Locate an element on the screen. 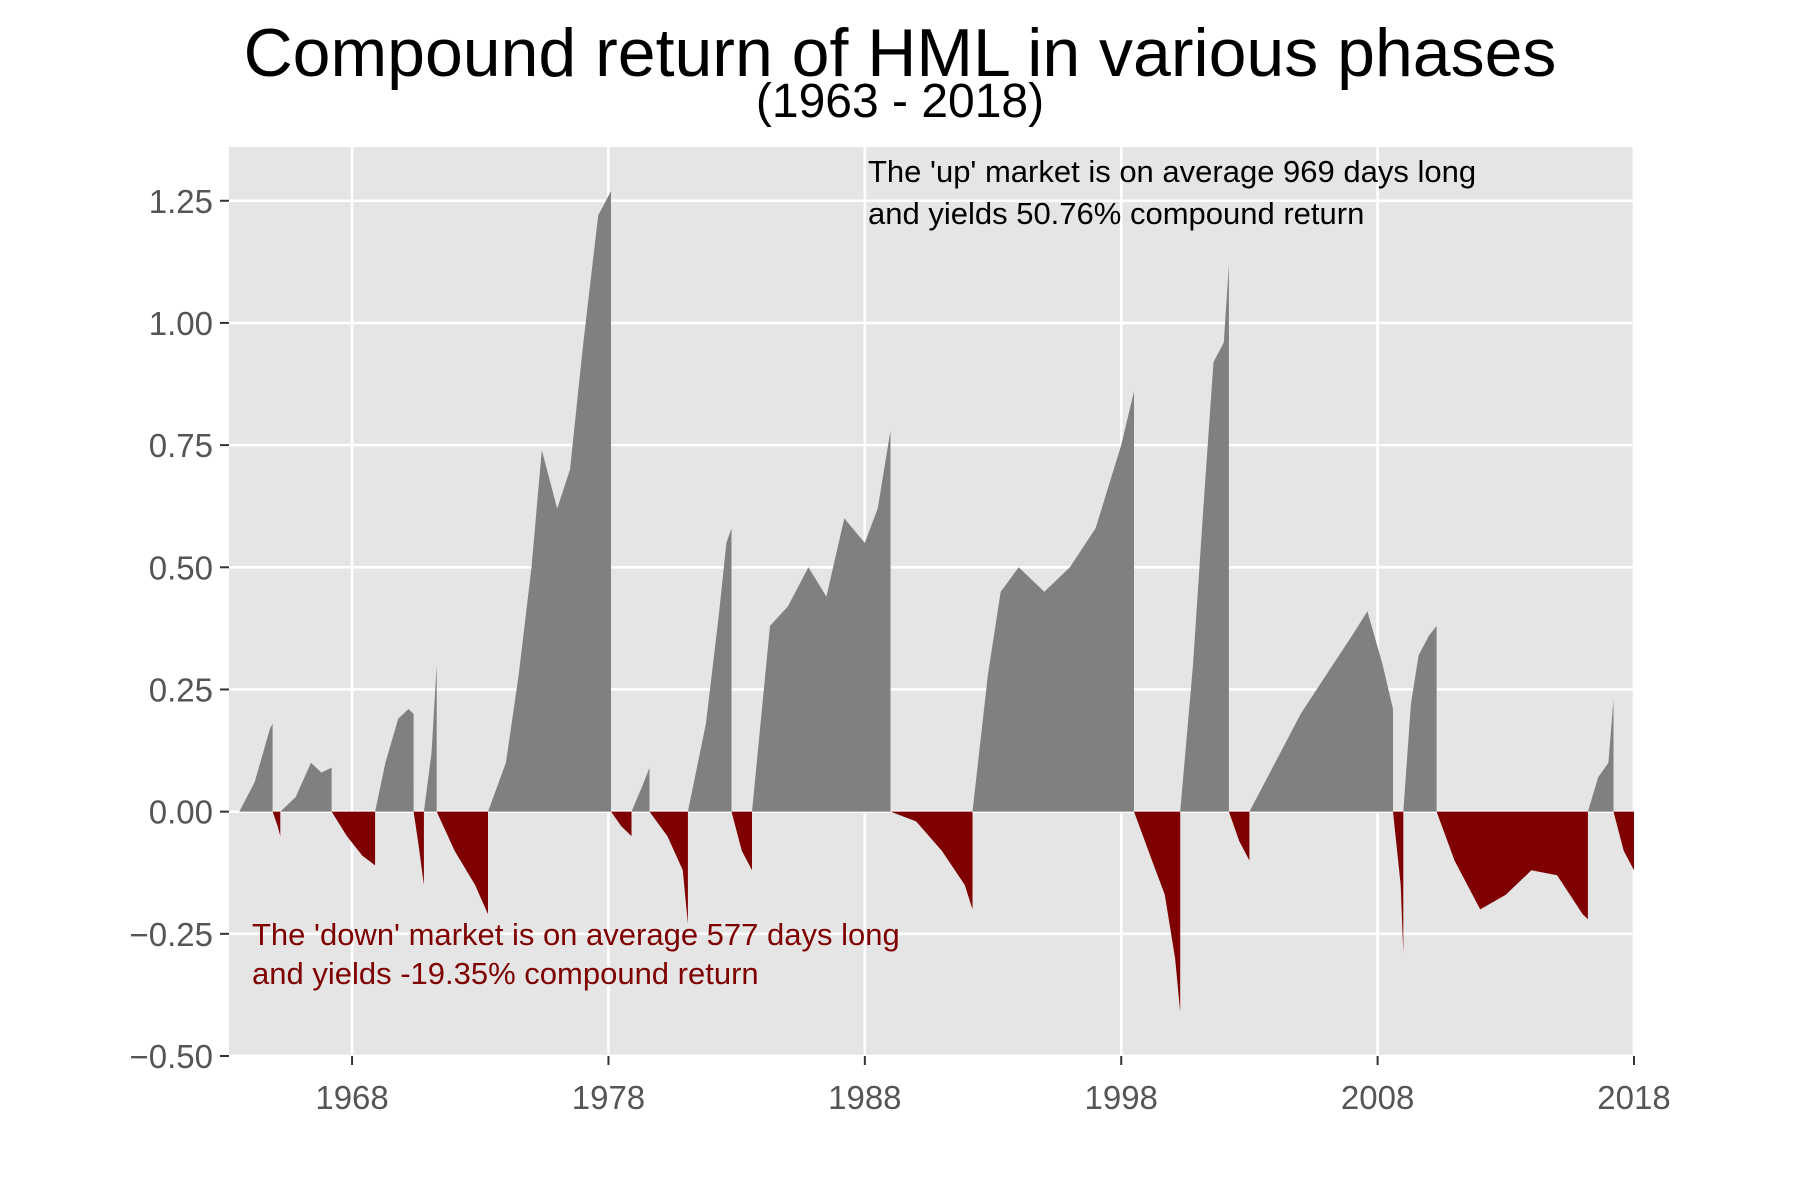 This screenshot has width=1800, height=1200. y-tick-label: 1.25 is located at coordinates (181, 201).